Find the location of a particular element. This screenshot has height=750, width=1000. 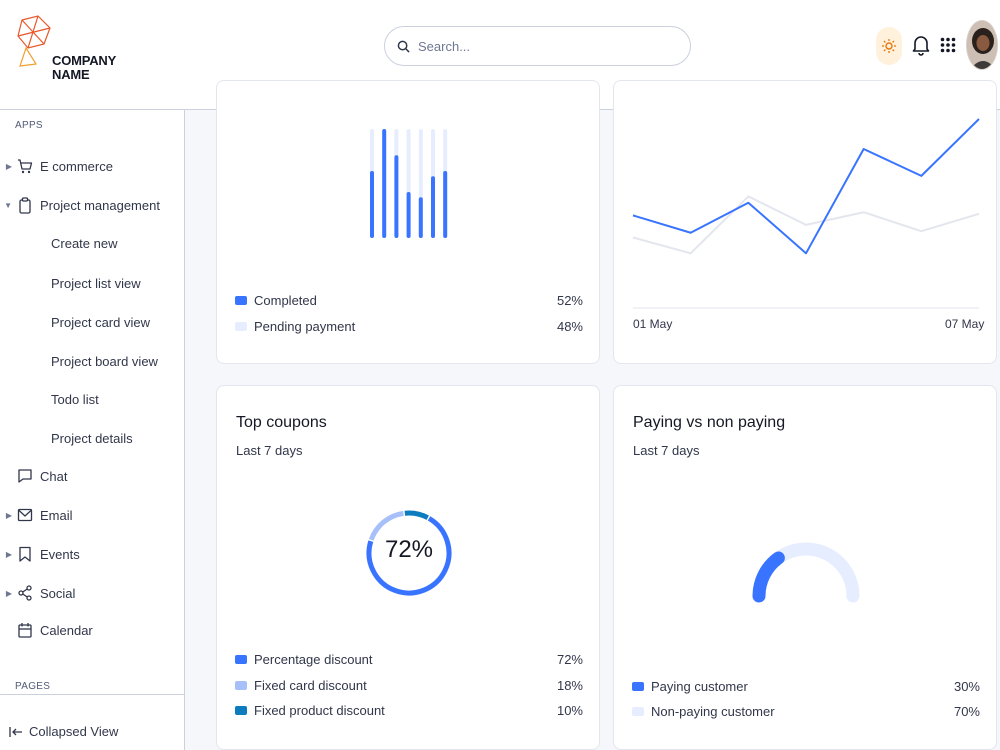

apps-menu-button is located at coordinates (948, 47).